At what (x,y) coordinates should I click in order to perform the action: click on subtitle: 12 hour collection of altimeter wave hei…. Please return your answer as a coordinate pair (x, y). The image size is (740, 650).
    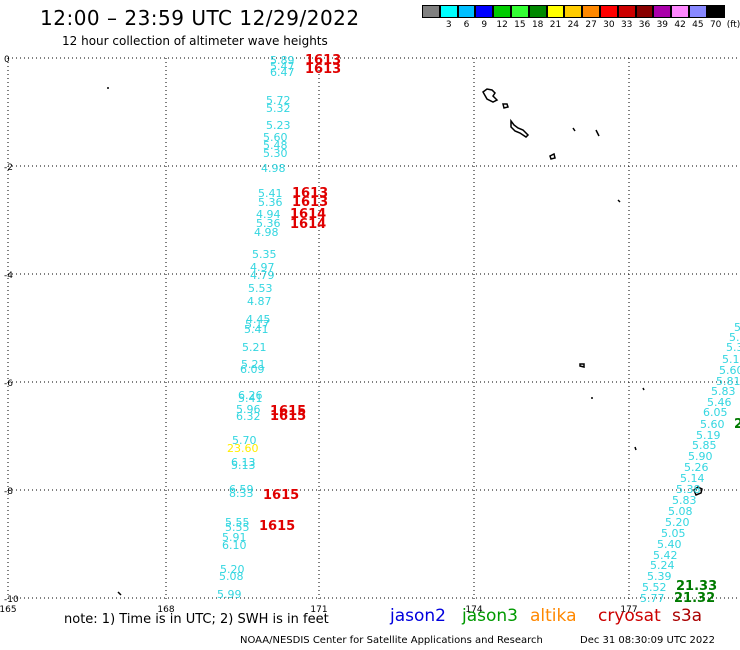
    Looking at the image, I should click on (195, 41).